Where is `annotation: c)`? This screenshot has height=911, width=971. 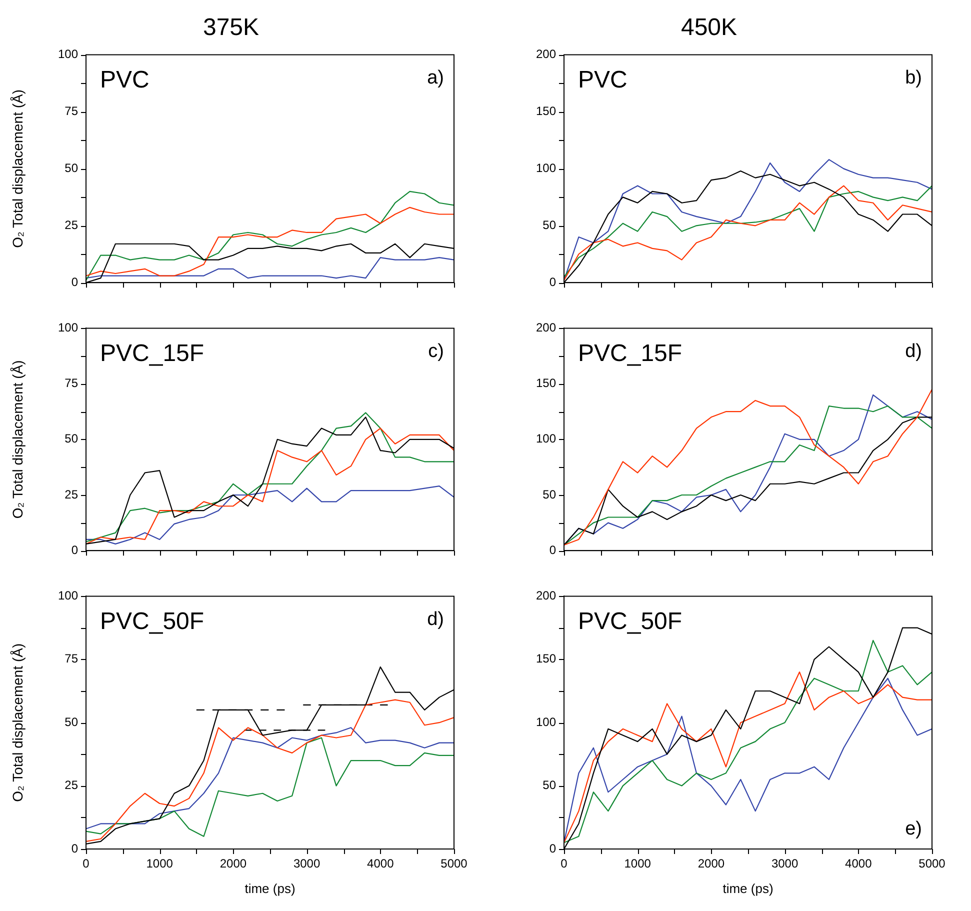
annotation: c) is located at coordinates (436, 351).